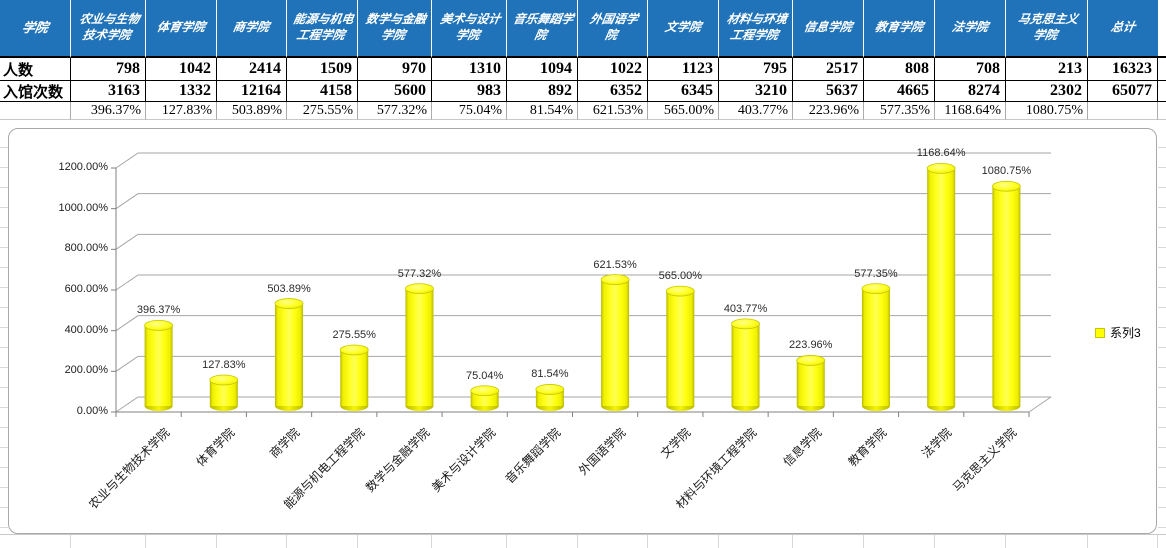 Image resolution: width=1166 pixels, height=548 pixels. Describe the element at coordinates (542, 91) in the screenshot. I see `visits-cell-6: 892` at that location.